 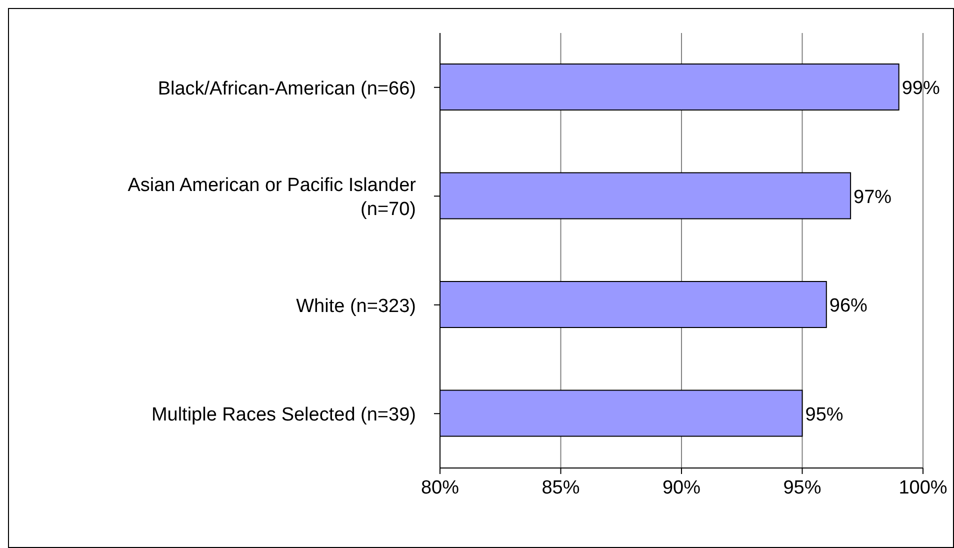 I want to click on y-tick-label: Black/African-American (n=66), so click(x=287, y=89).